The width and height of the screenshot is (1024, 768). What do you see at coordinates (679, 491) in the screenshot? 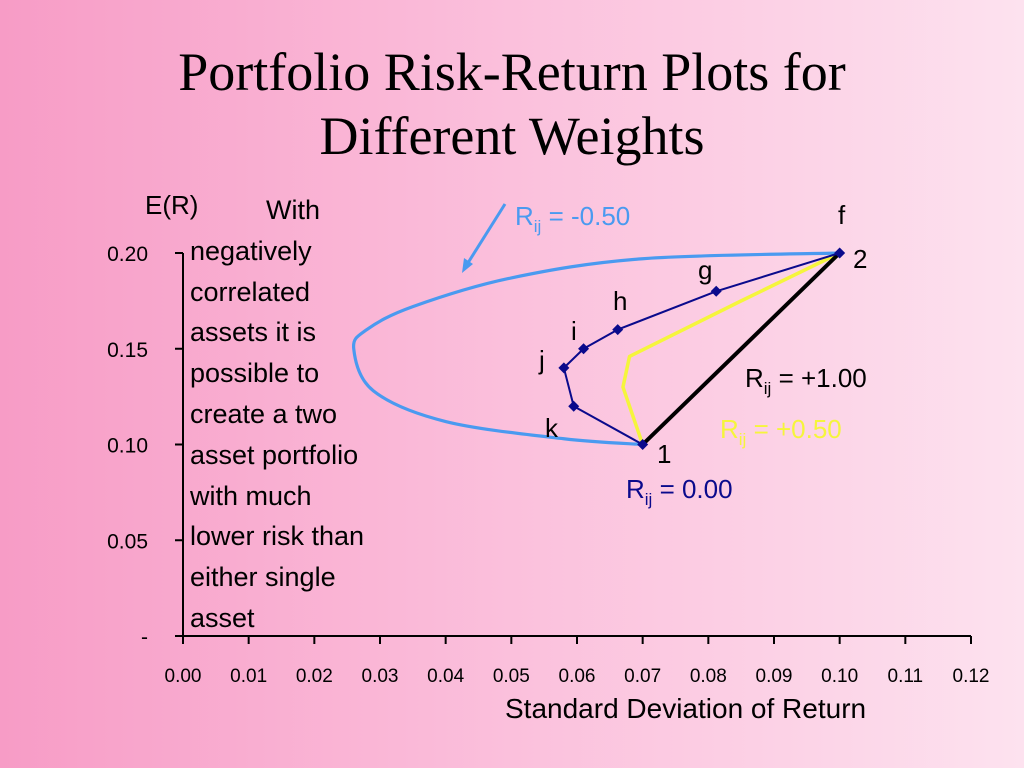
I see `series-label-zero: Rij = 0.00` at bounding box center [679, 491].